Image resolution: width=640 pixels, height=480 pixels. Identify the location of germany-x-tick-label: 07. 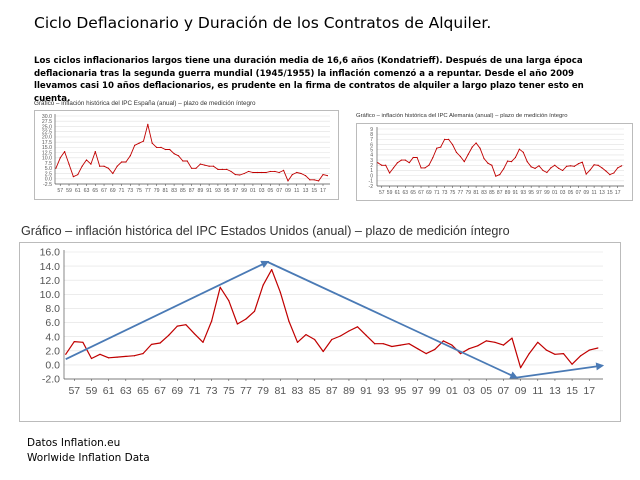
(579, 193).